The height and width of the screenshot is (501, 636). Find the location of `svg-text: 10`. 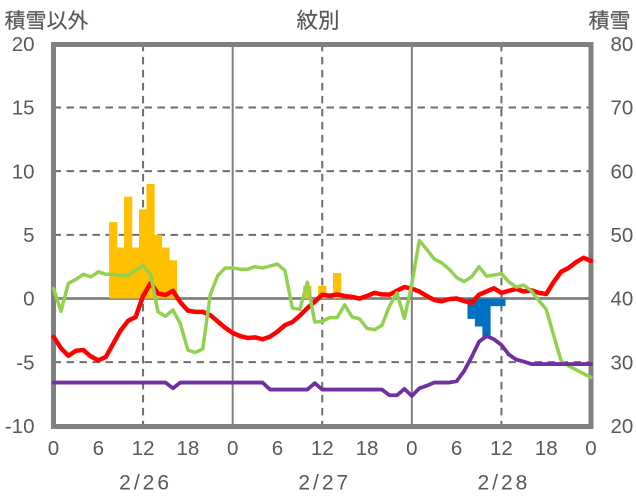

svg-text: 10 is located at coordinates (23, 171).